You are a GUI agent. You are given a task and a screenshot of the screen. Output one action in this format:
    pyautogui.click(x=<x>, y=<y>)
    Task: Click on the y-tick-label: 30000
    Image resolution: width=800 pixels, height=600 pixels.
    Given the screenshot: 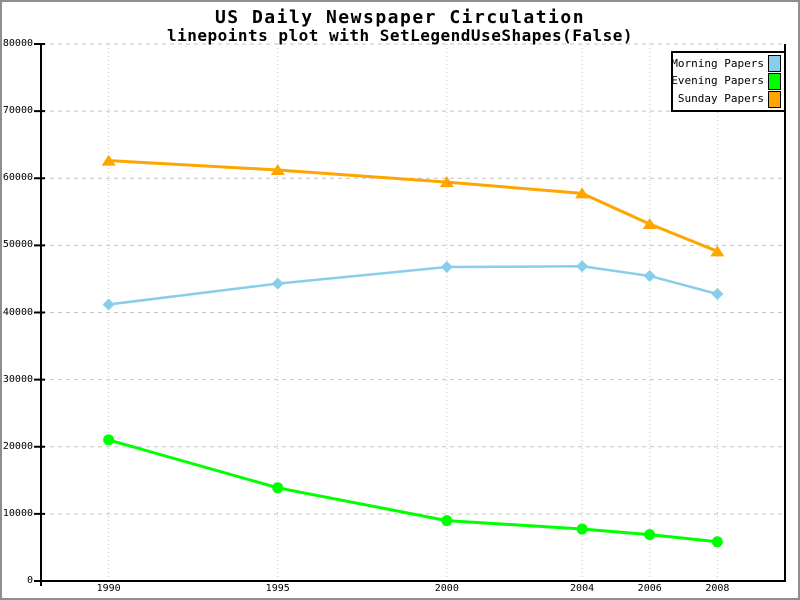 What is the action you would take?
    pyautogui.click(x=17, y=379)
    